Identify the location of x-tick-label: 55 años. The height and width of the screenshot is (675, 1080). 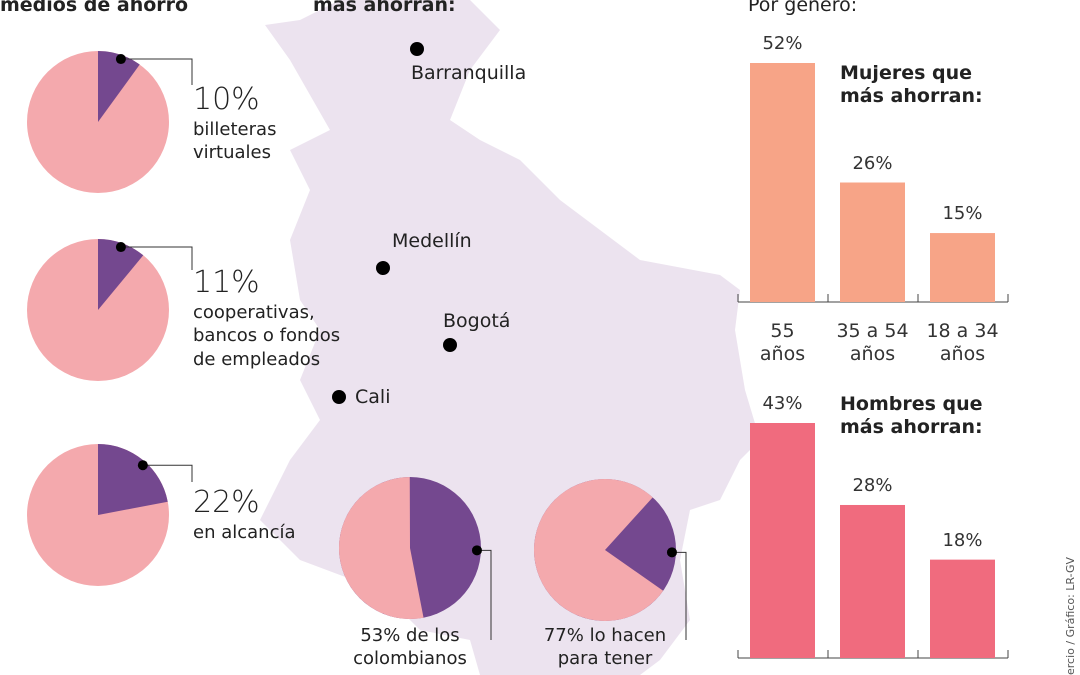
(782, 342).